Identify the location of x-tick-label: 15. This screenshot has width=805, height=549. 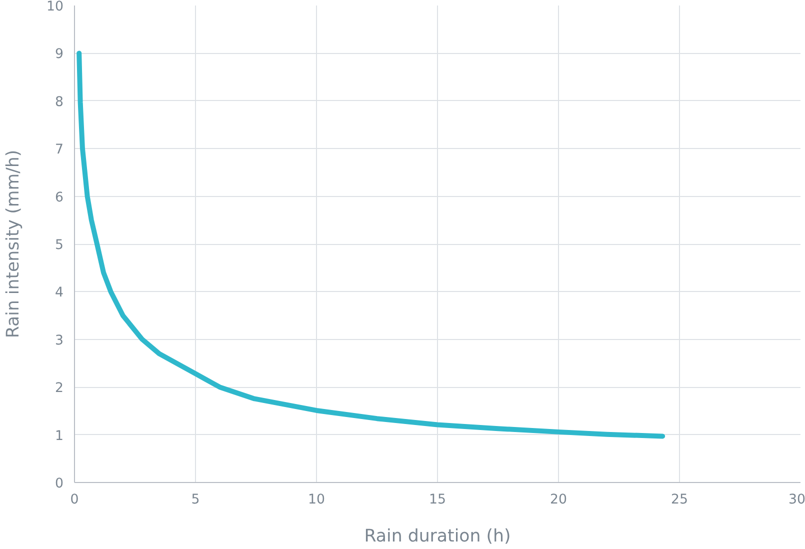
(437, 500).